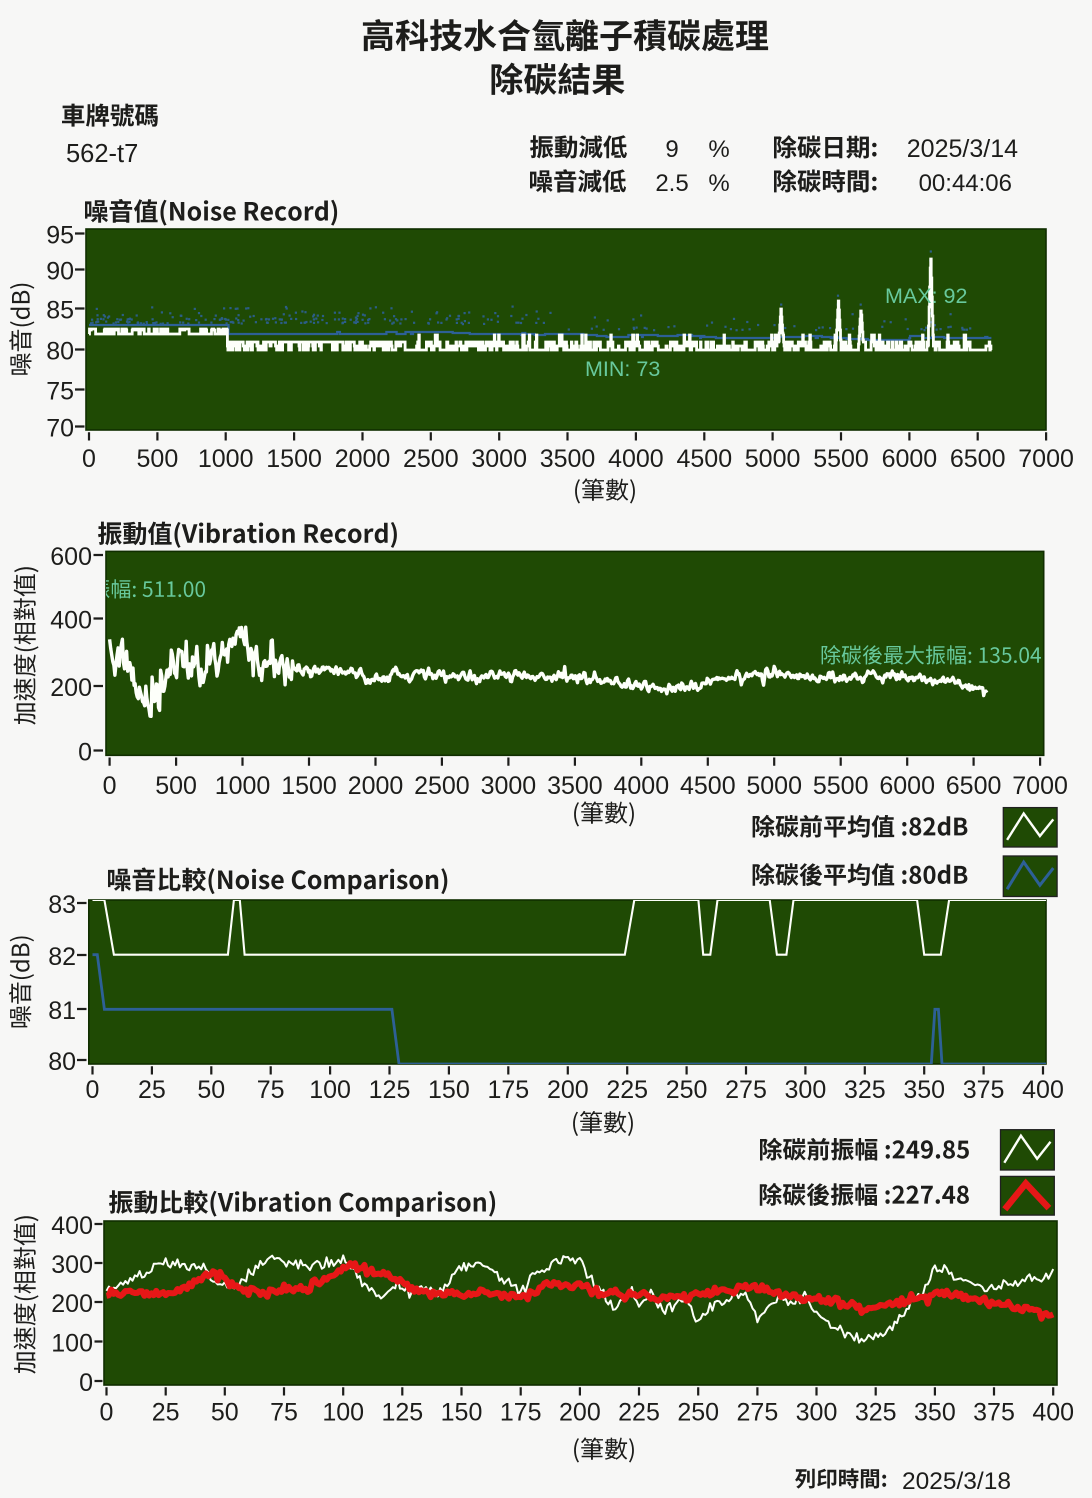 This screenshot has height=1498, width=1092. What do you see at coordinates (62, 1011) in the screenshot?
I see `svg-text: 81` at bounding box center [62, 1011].